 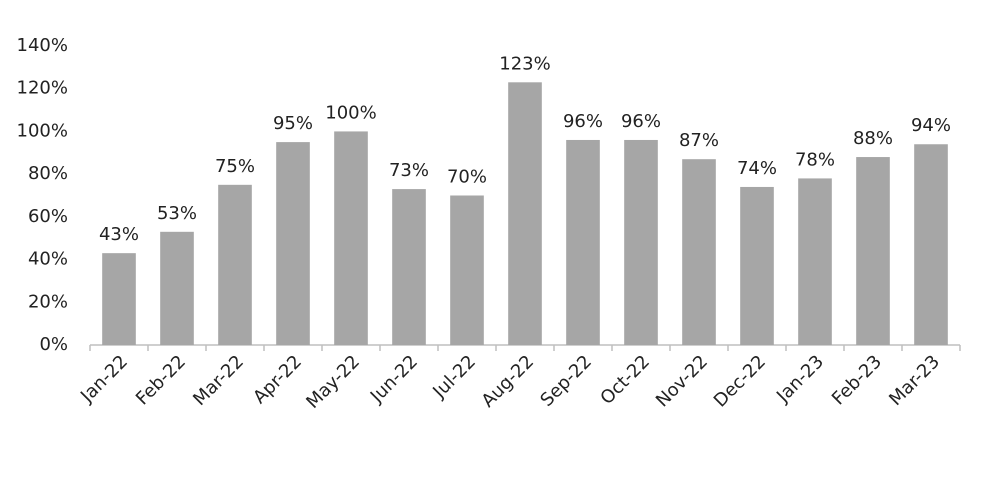 What do you see at coordinates (293, 123) in the screenshot?
I see `data-label: 95%` at bounding box center [293, 123].